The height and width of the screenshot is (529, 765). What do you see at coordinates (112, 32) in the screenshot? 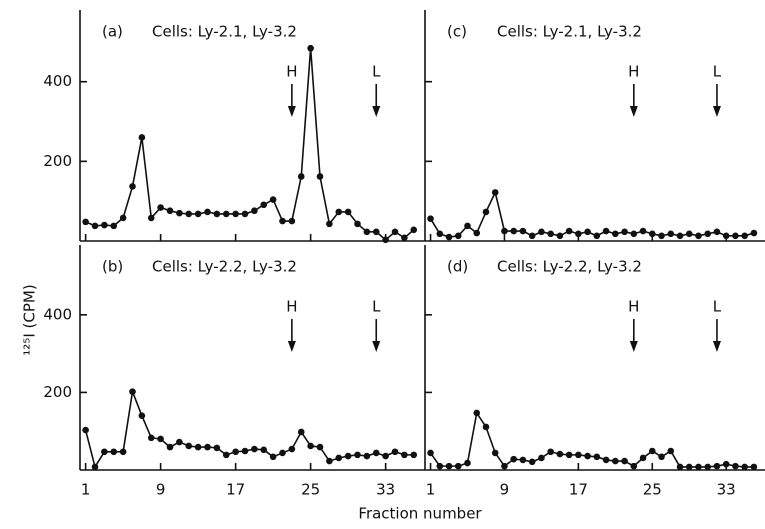
I see `panel-label: (a)` at bounding box center [112, 32].